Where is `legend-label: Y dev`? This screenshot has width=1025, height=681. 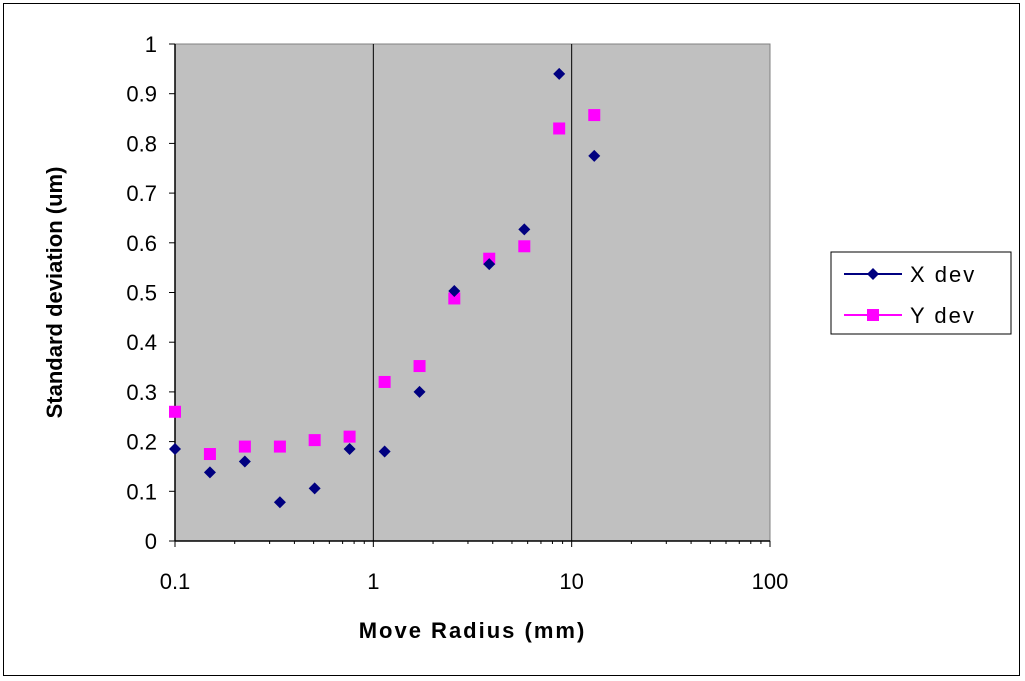 legend-label: Y dev is located at coordinates (943, 315).